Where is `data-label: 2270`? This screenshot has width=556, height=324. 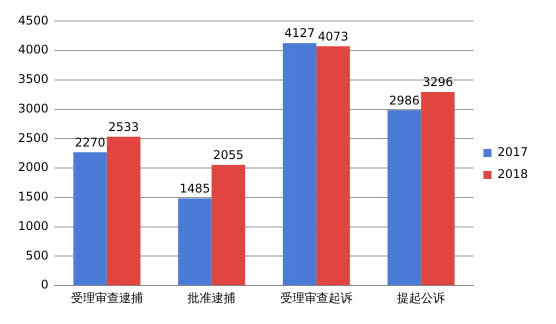
data-label: 2270 is located at coordinates (90, 142).